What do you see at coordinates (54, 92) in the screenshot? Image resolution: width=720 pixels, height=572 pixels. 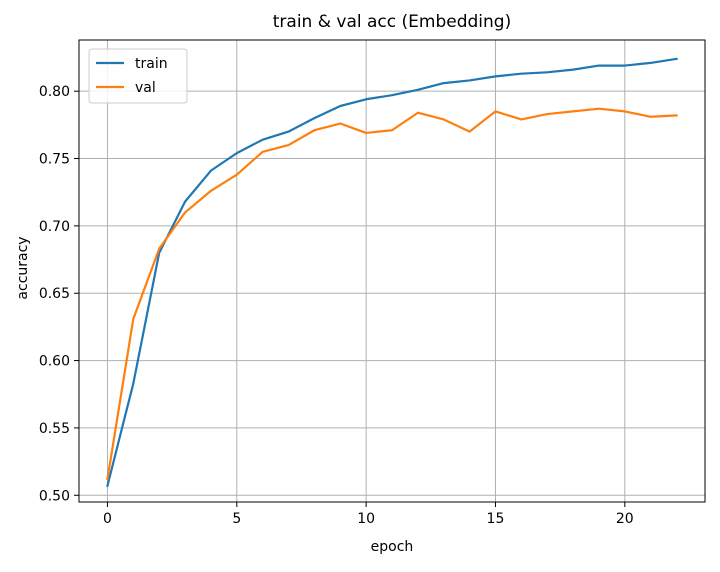 I see `y-tick-label: 0.80` at bounding box center [54, 92].